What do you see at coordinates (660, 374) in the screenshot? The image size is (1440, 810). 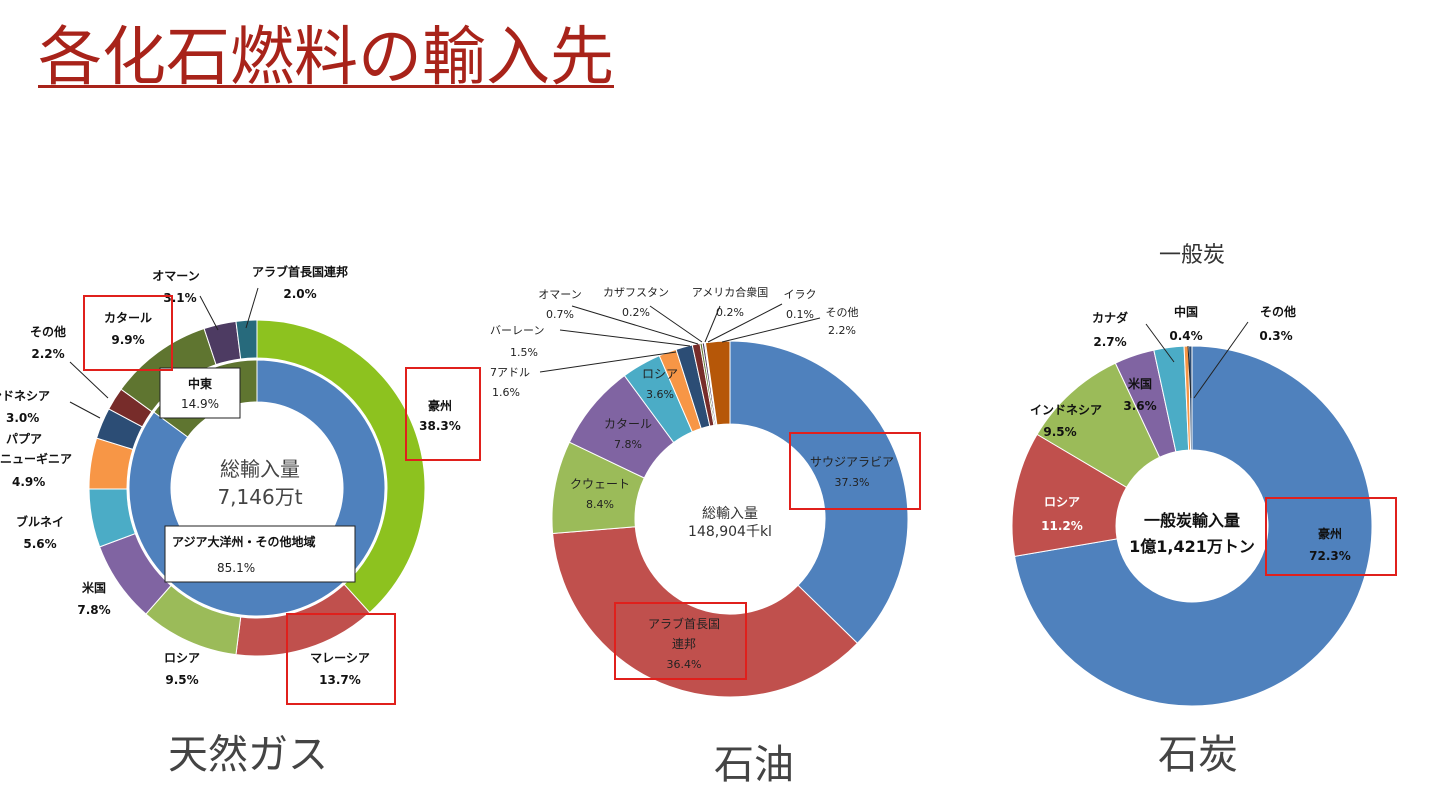 I see `oil-label-russia: ロシア` at bounding box center [660, 374].